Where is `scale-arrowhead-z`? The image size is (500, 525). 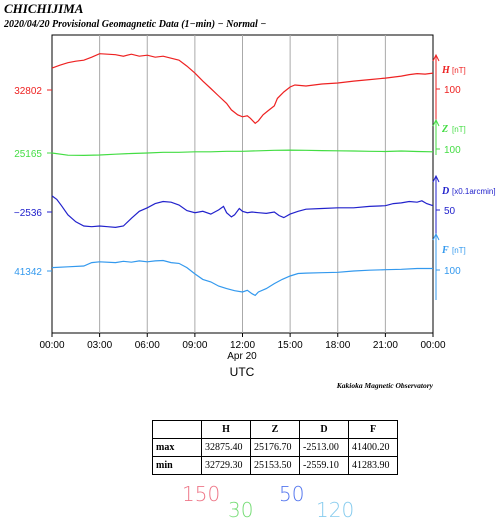
scale-arrowhead-z is located at coordinates (436, 122).